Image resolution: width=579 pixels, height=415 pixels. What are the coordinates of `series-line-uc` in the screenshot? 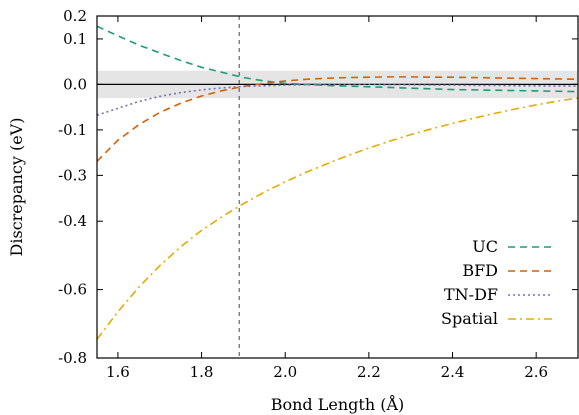 It's located at (337, 59).